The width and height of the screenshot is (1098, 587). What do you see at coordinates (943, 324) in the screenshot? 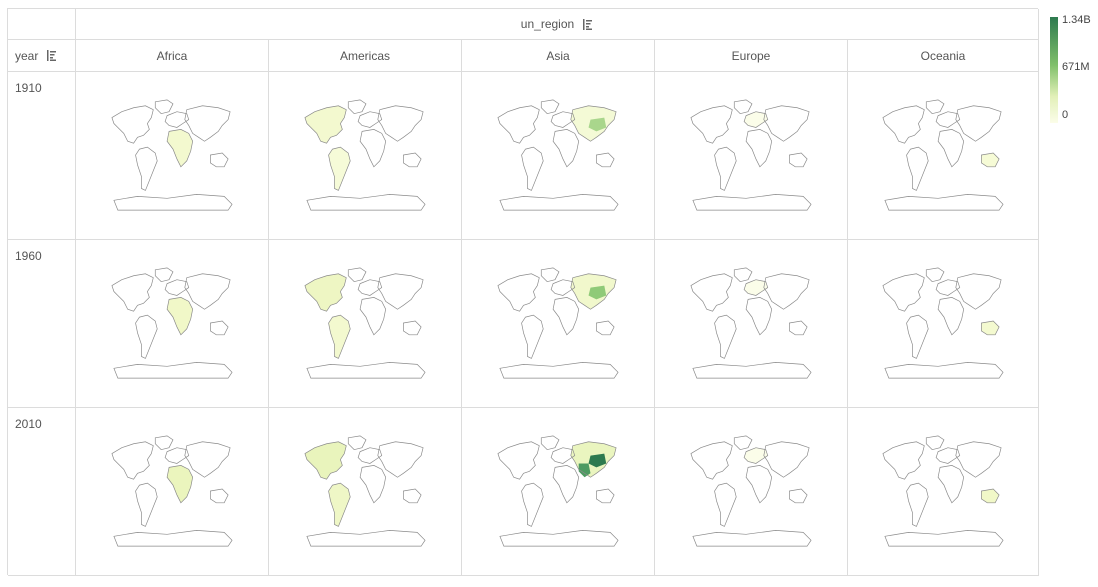
I see `map-1960-oceania` at bounding box center [943, 324].